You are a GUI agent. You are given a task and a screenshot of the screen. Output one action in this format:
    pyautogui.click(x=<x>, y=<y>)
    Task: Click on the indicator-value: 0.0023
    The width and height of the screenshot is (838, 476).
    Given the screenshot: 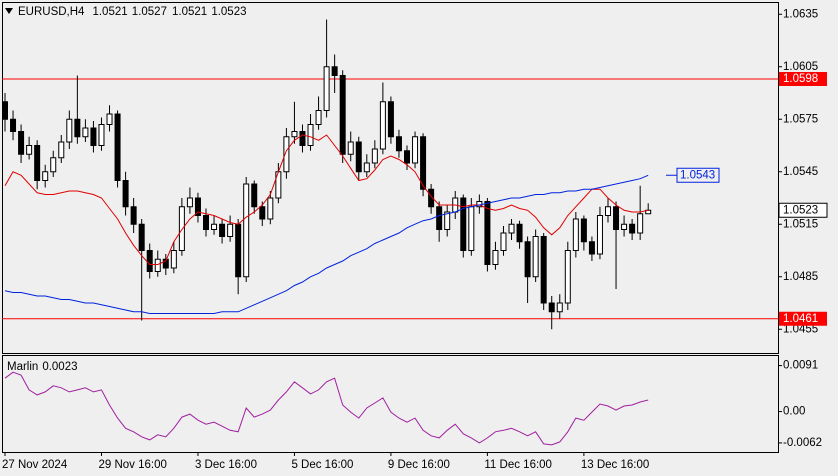 What is the action you would take?
    pyautogui.click(x=59, y=367)
    